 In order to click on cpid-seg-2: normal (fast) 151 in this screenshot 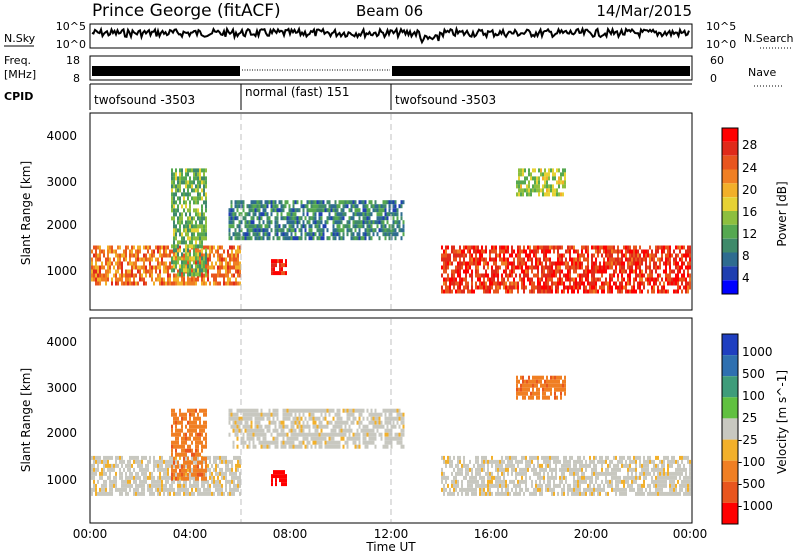, I will do `click(297, 92)`.